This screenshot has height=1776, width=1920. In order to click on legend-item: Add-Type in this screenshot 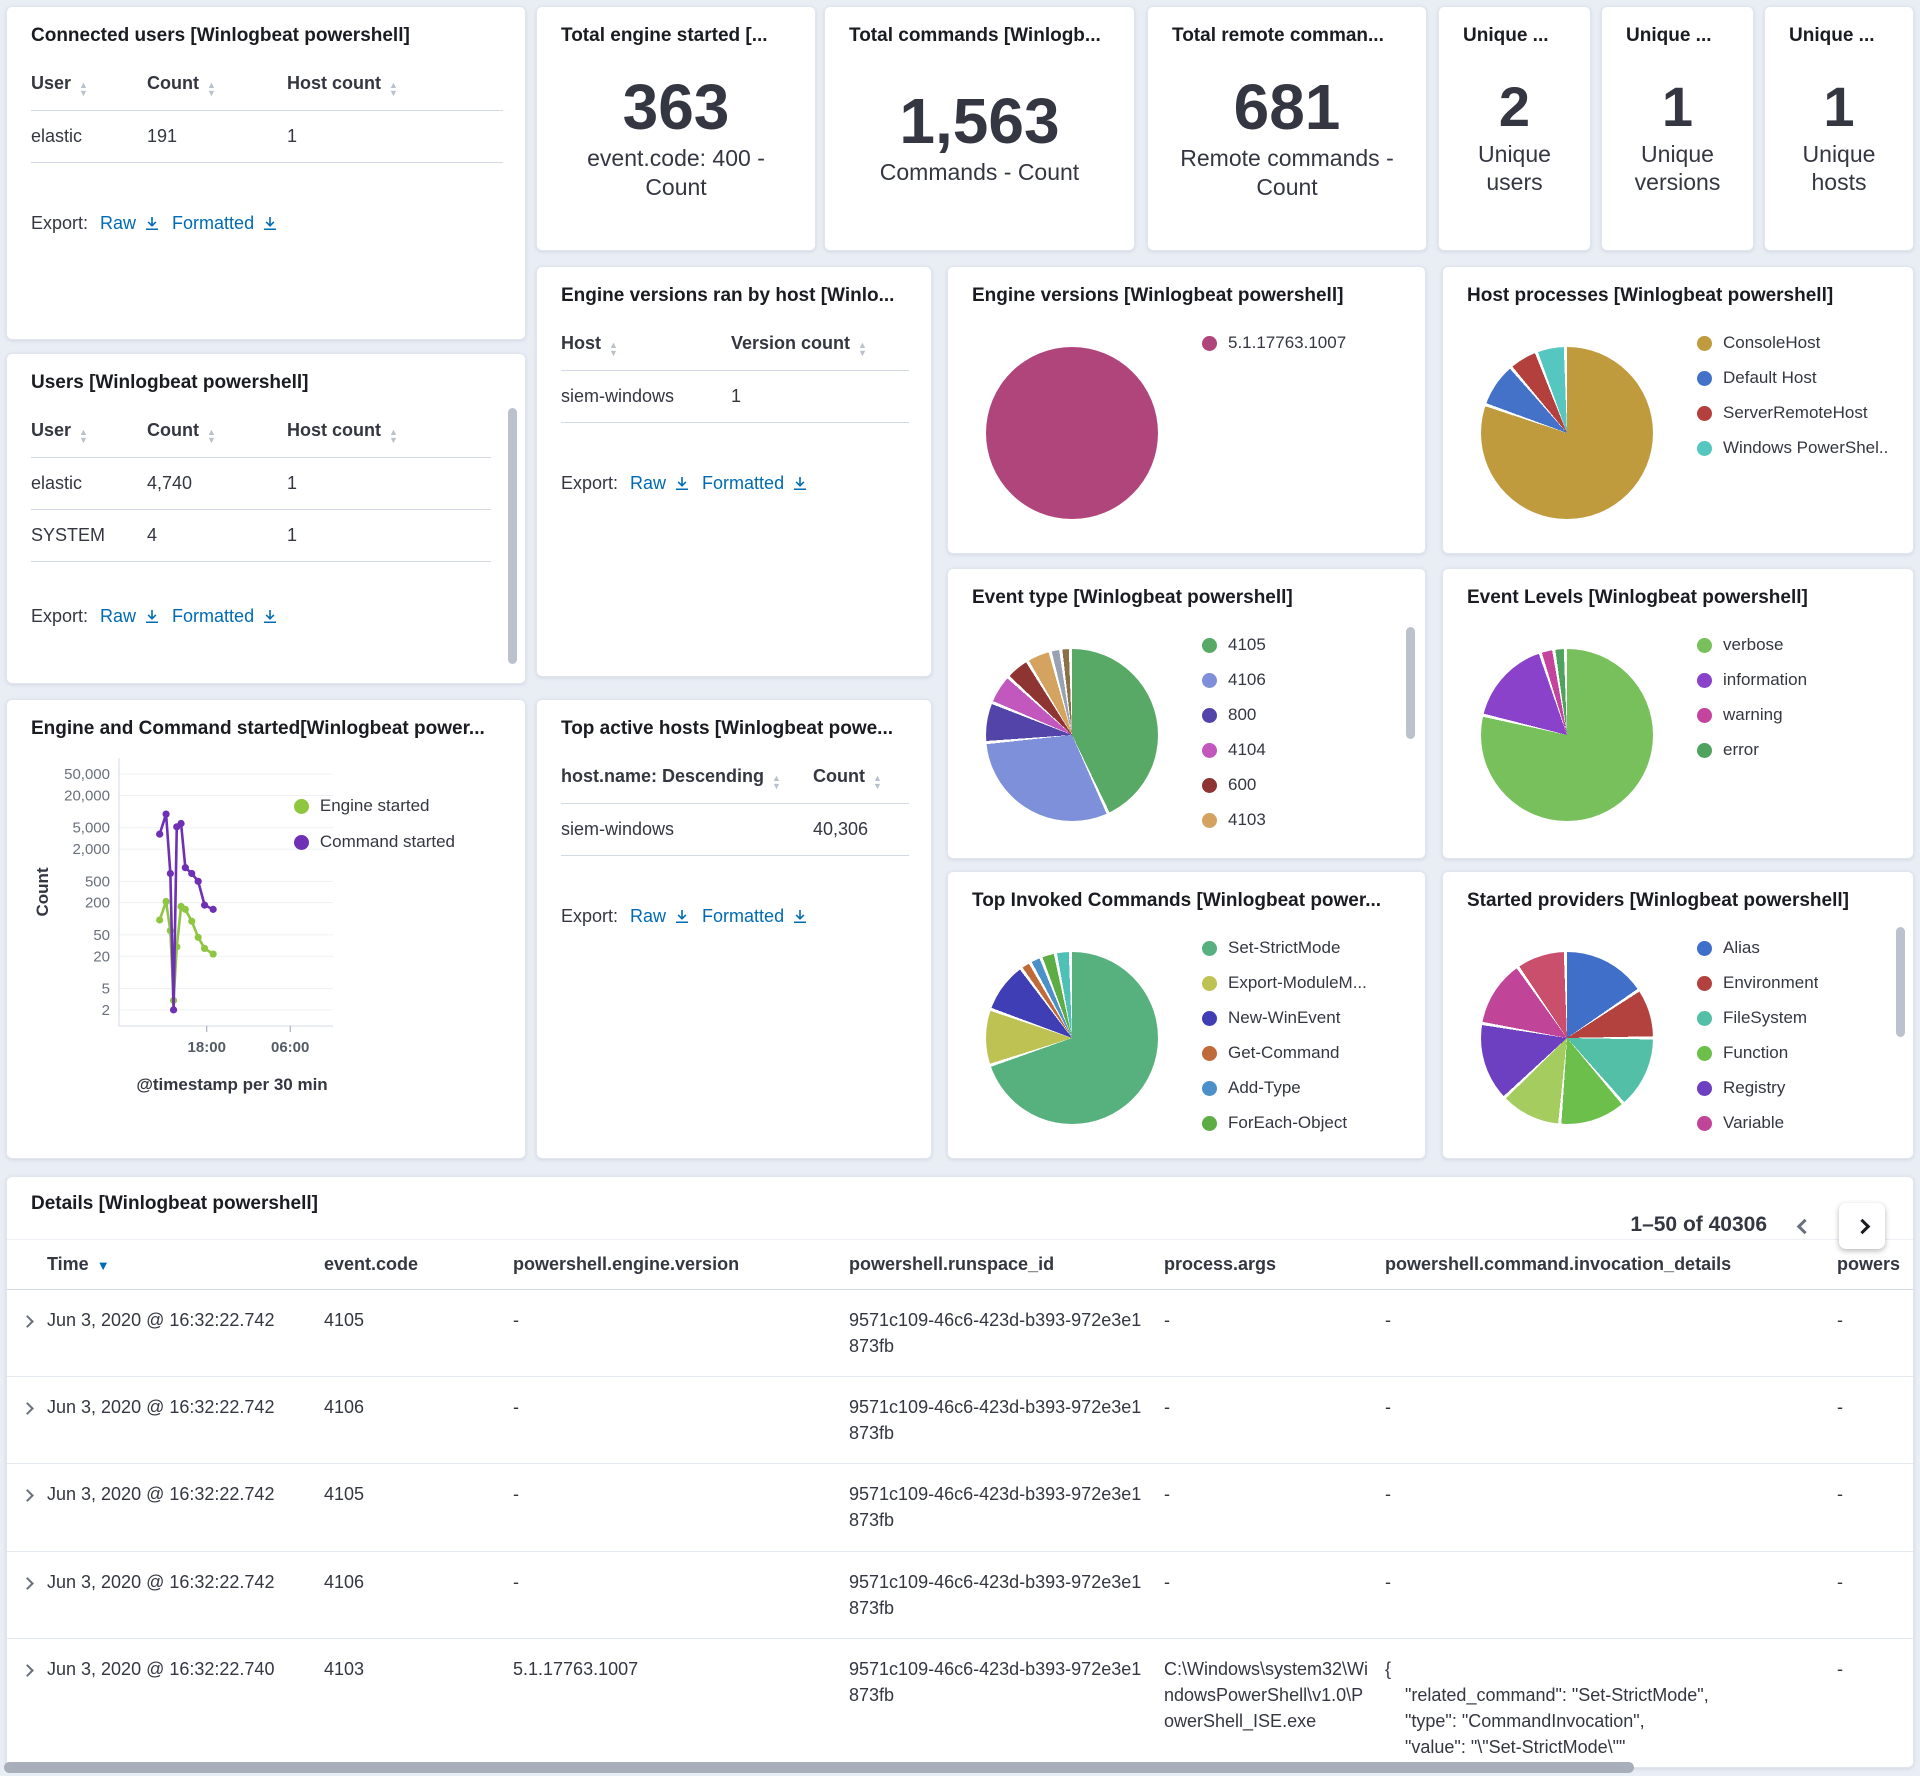, I will do `click(1284, 1088)`.